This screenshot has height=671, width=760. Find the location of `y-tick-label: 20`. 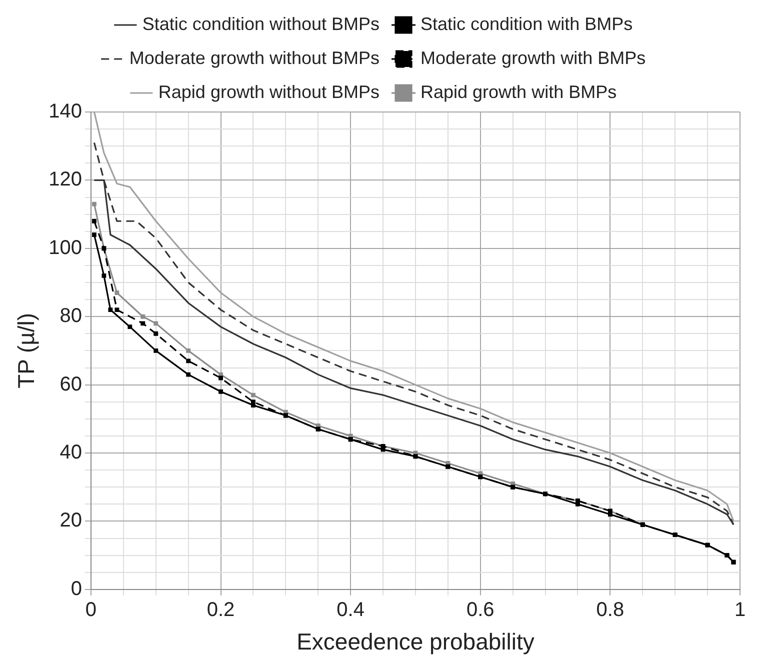

y-tick-label: 20 is located at coordinates (71, 521).